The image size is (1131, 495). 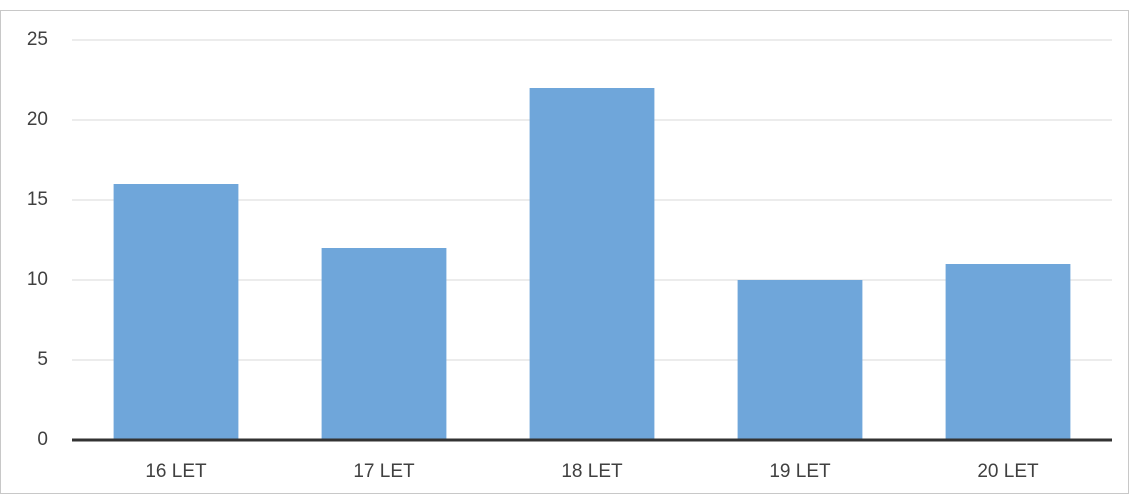 I want to click on x-tick-label: 17 LET, so click(x=384, y=471).